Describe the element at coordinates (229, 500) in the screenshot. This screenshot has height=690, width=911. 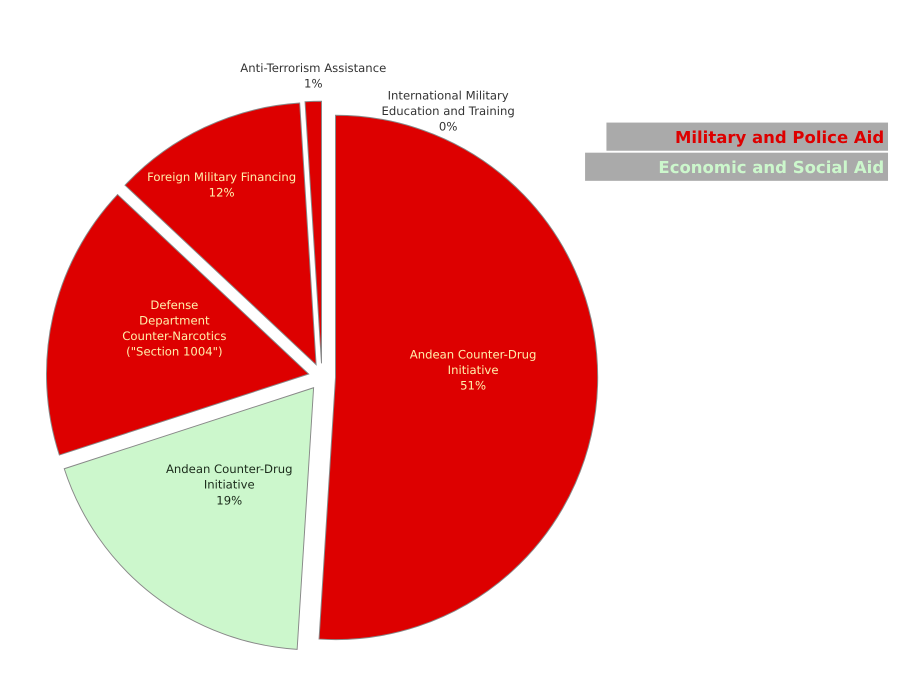
I see `data-label: 19%` at that location.